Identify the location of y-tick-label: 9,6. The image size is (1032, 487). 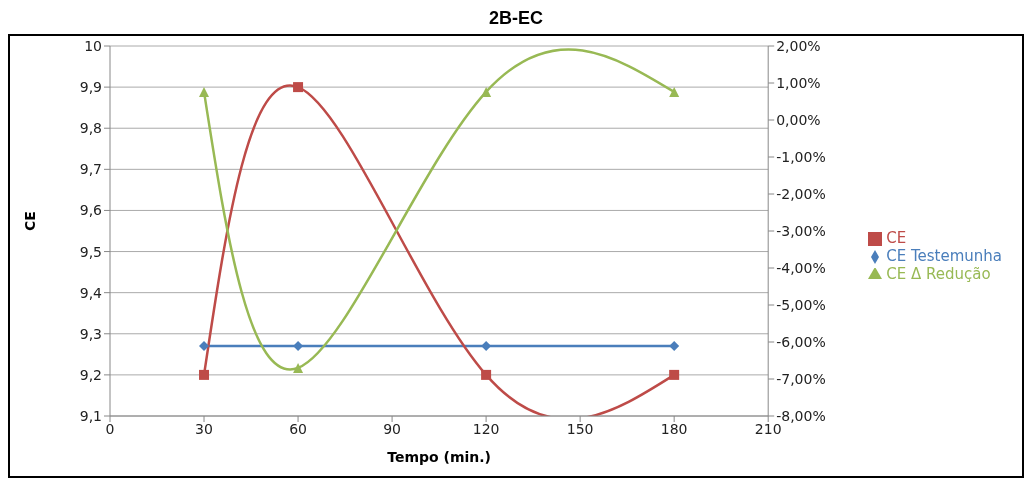
(91, 210).